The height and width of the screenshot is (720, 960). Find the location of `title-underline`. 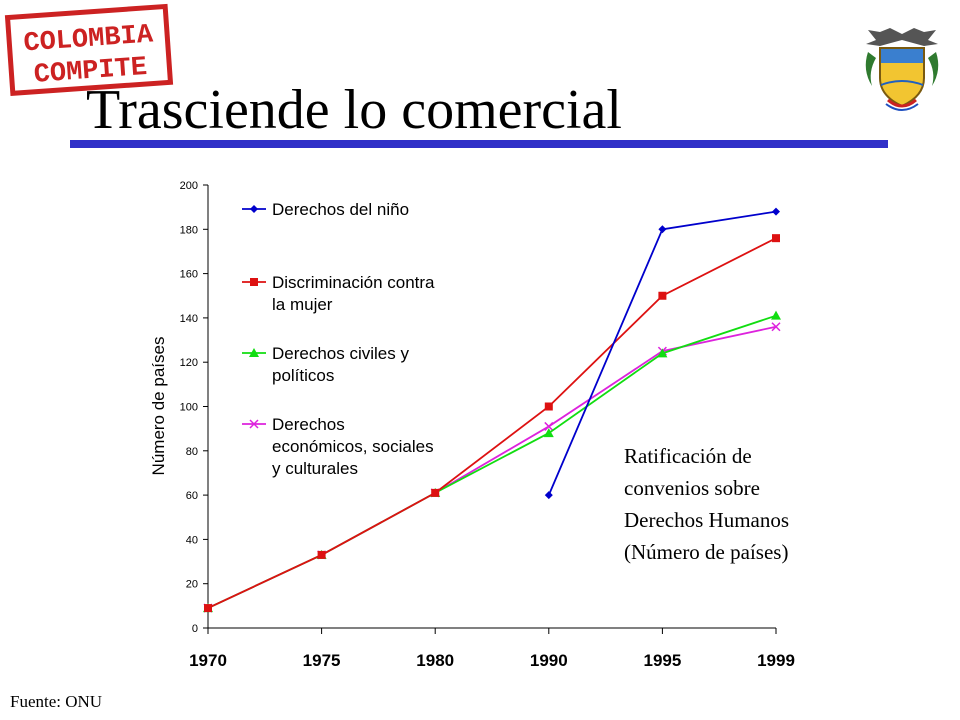

title-underline is located at coordinates (479, 144).